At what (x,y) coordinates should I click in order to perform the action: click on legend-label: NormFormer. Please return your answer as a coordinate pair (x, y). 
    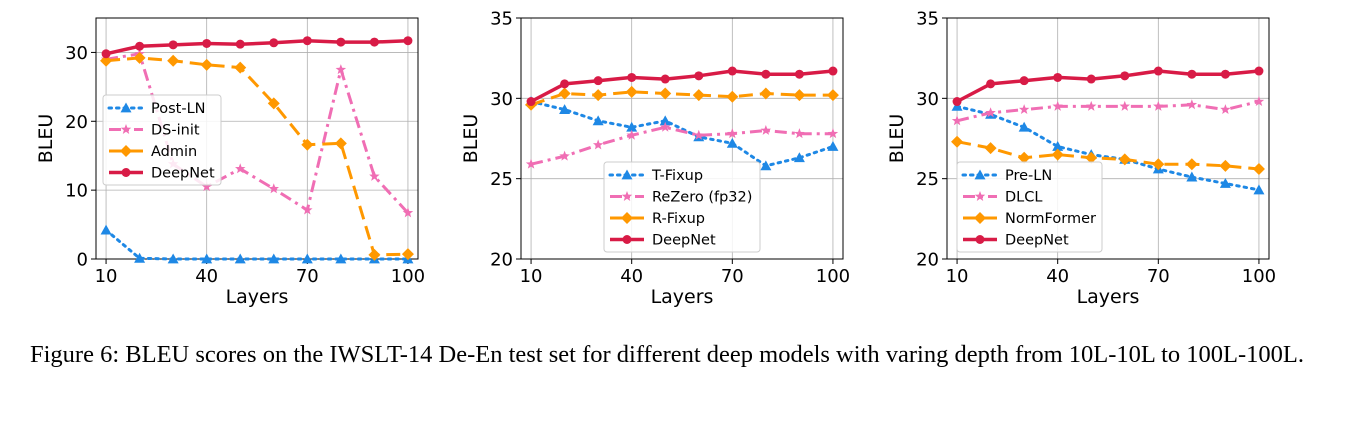
    Looking at the image, I should click on (1050, 219).